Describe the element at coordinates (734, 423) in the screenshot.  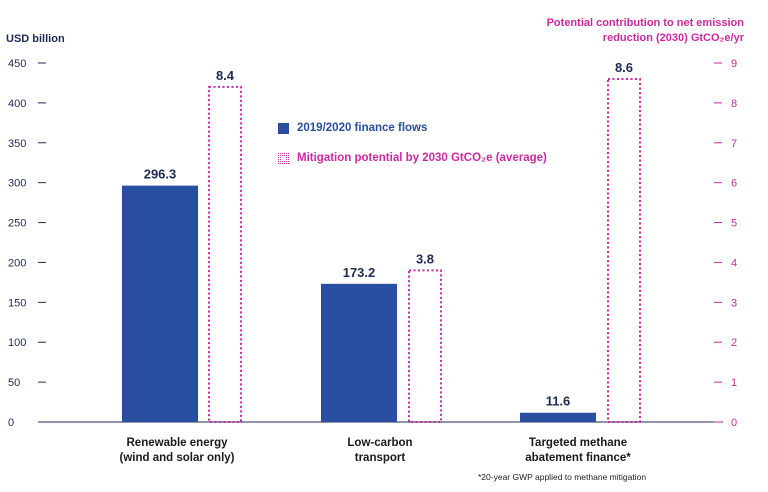
I see `y-right-tick-label-0: 0` at that location.